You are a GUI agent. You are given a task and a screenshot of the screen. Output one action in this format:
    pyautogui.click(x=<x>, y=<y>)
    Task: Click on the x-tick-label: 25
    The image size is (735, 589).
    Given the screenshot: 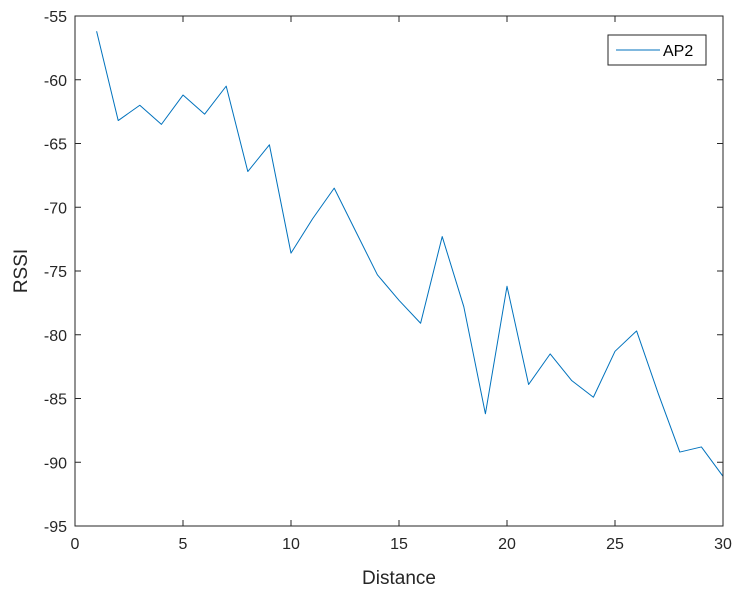 What is the action you would take?
    pyautogui.click(x=615, y=544)
    